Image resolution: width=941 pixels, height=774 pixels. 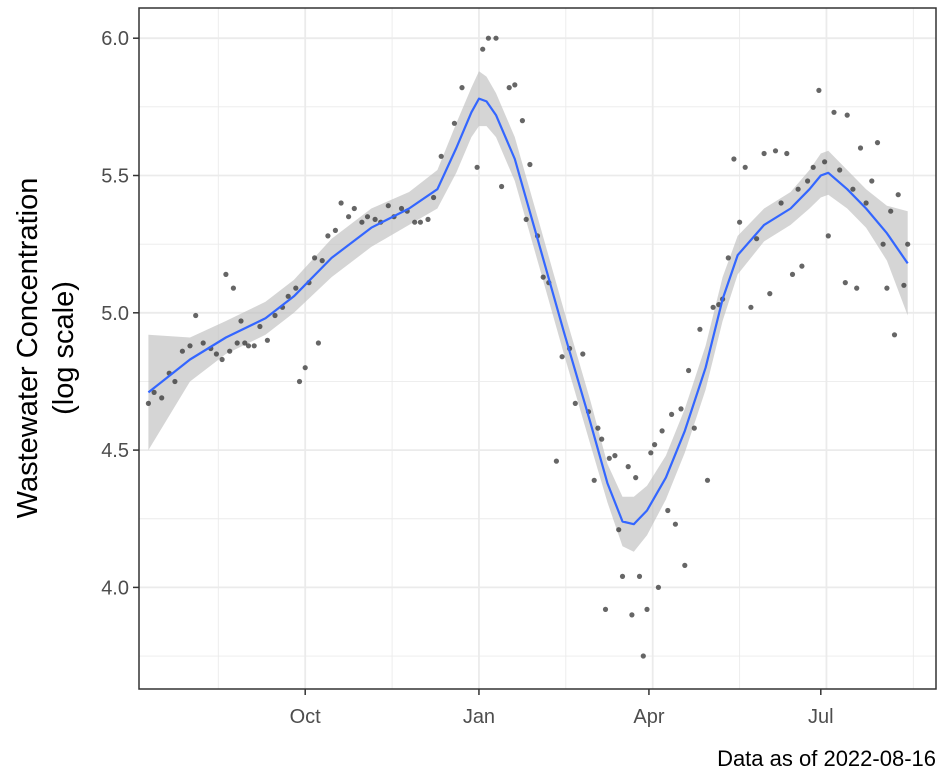 I want to click on y-tick-labels: 4.0 4.5 5.0 5.5 6.0, so click(x=115, y=313).